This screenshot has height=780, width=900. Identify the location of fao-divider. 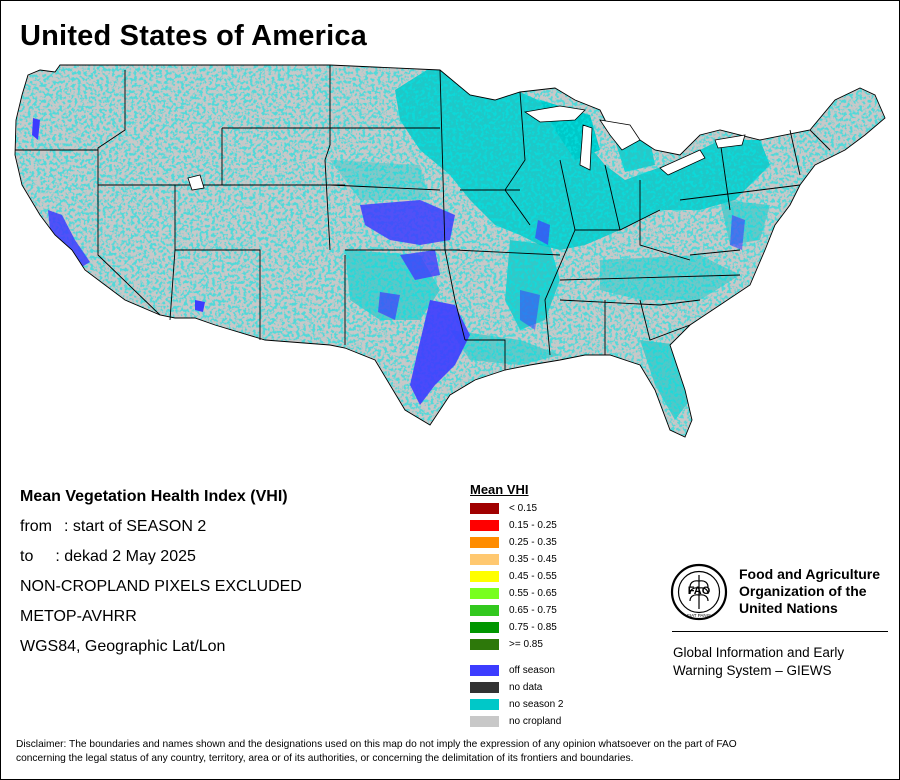
(780, 631).